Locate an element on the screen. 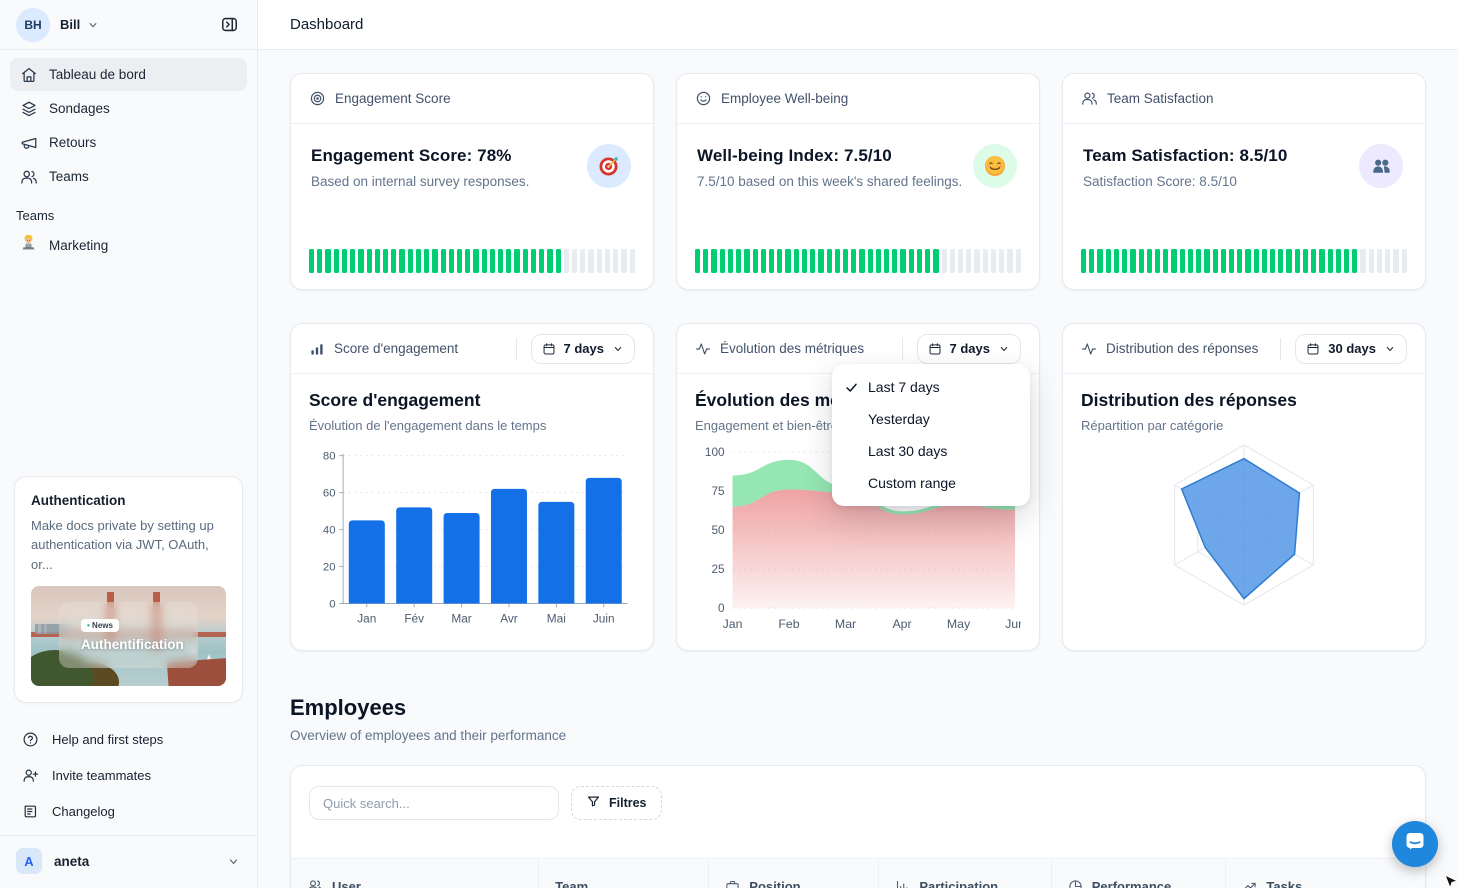 The image size is (1458, 888). svg-text: 0 is located at coordinates (721, 608).